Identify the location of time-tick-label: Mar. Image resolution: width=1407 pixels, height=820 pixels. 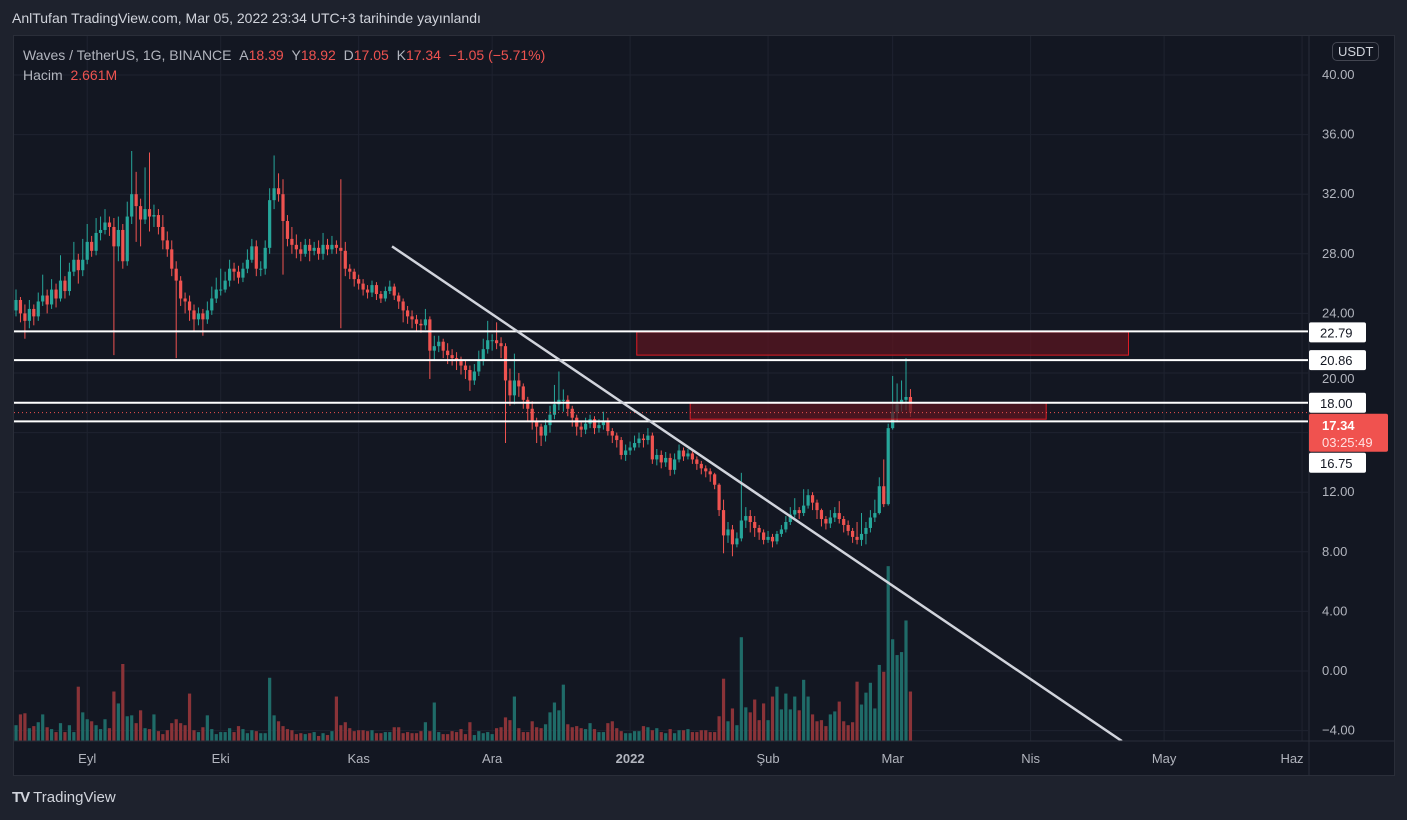
(892, 758).